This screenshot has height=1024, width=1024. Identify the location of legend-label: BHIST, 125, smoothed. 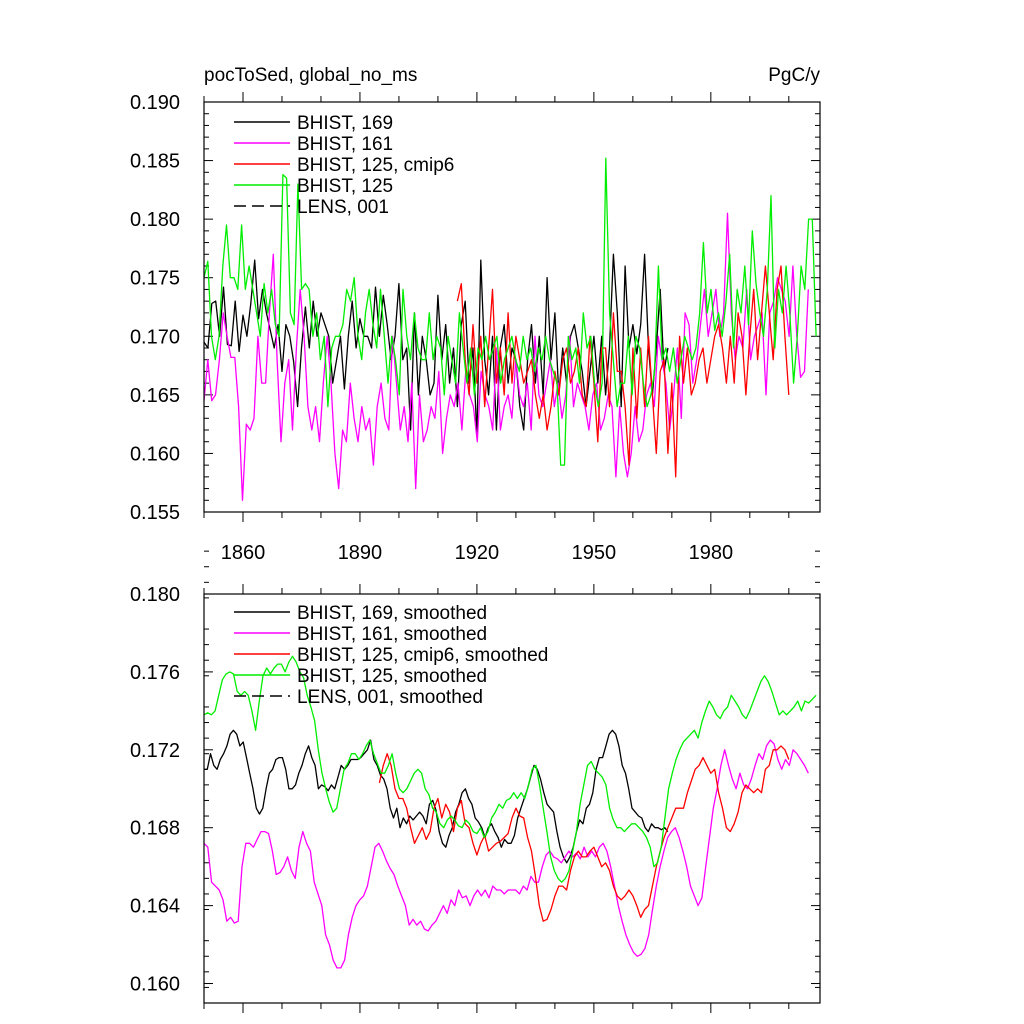
(392, 676).